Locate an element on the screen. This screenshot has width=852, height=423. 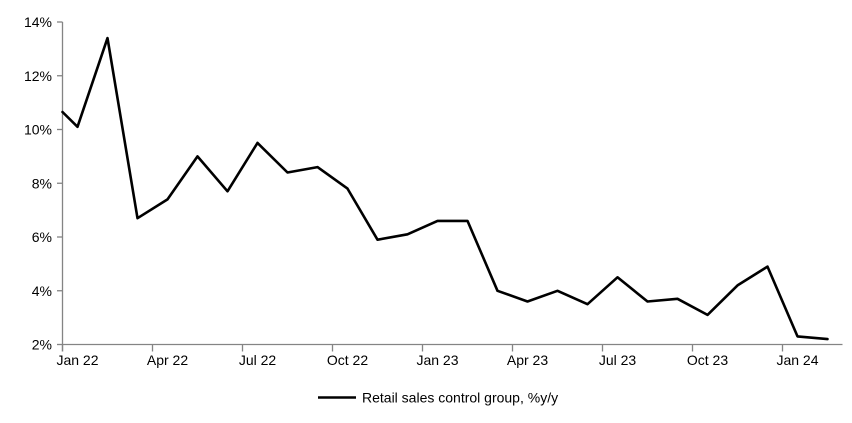
y-tick-label: 8% is located at coordinates (42, 183).